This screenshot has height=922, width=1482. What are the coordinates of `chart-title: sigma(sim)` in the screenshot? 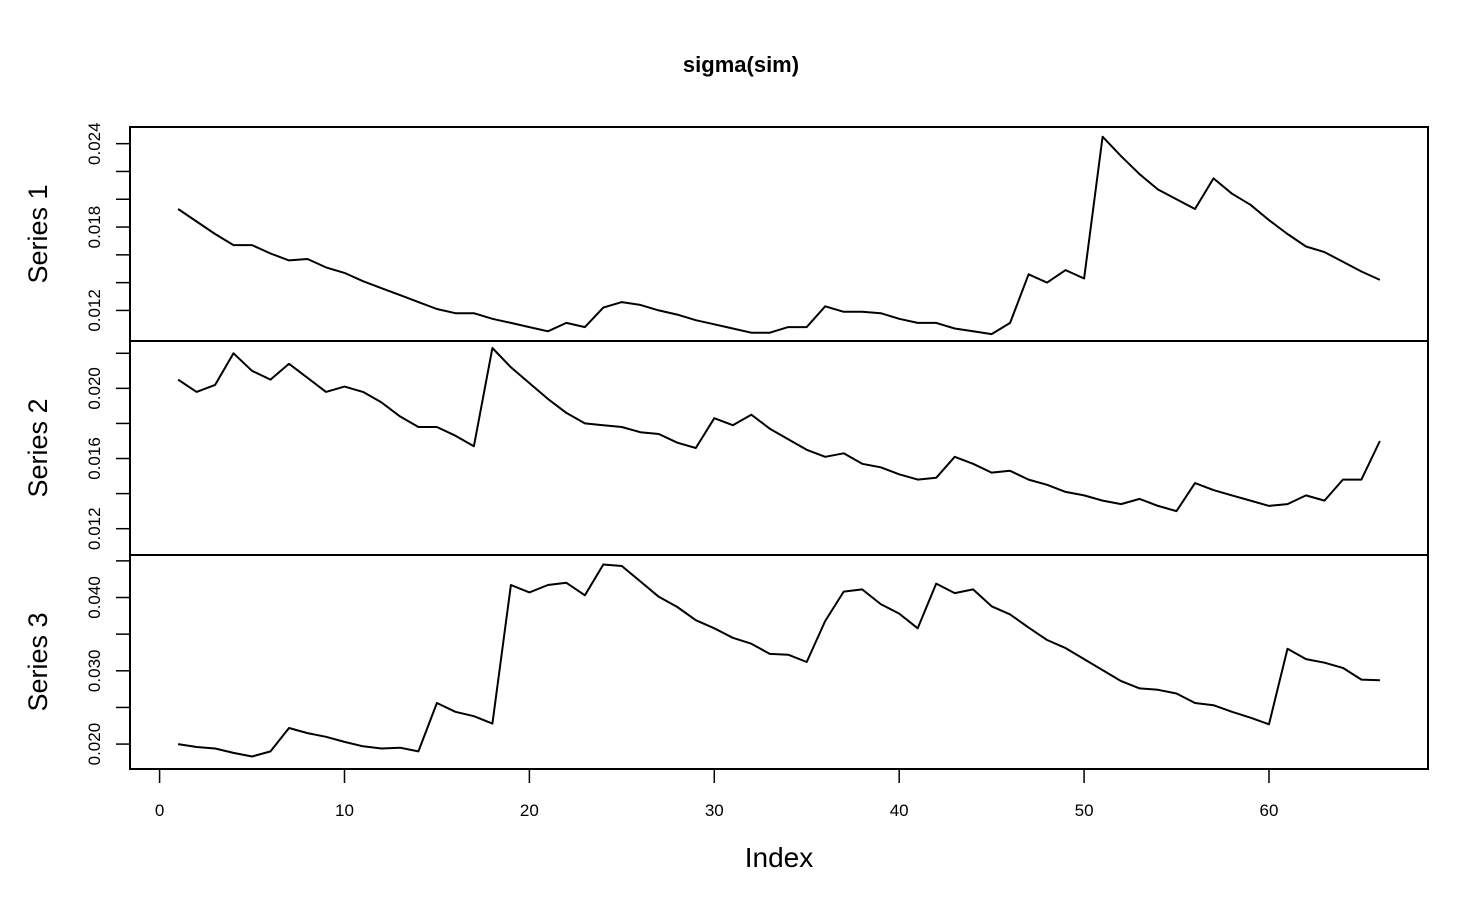 It's located at (741, 64).